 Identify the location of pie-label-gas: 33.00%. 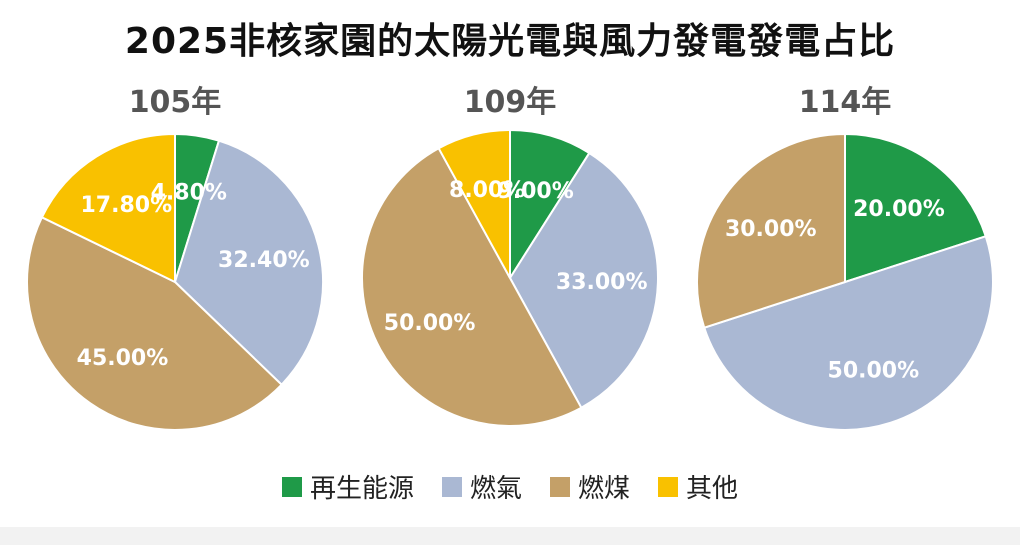
(602, 282).